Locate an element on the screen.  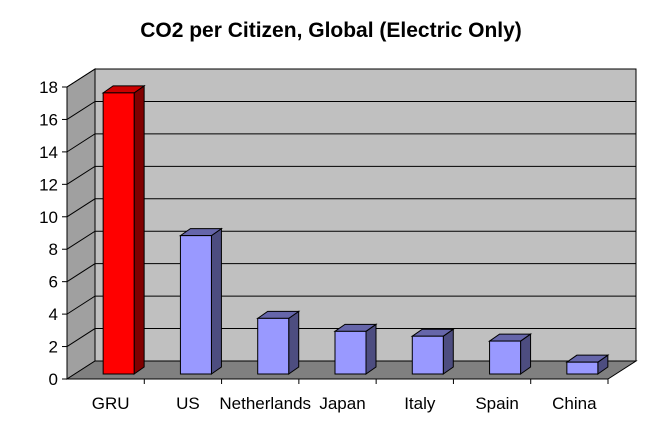
bar-italy is located at coordinates (432, 351).